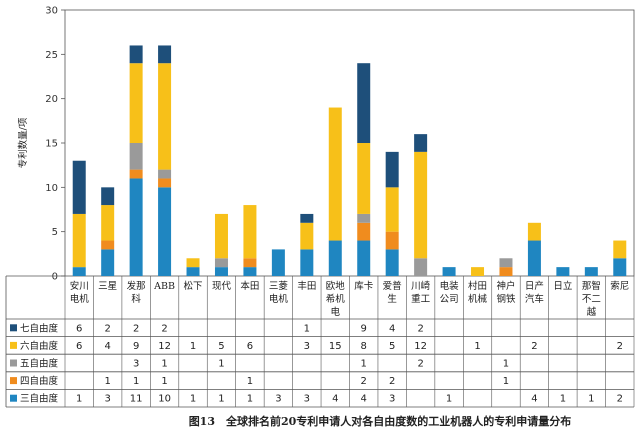  What do you see at coordinates (421, 286) in the screenshot?
I see `x-tick-label: 川崎` at bounding box center [421, 286].